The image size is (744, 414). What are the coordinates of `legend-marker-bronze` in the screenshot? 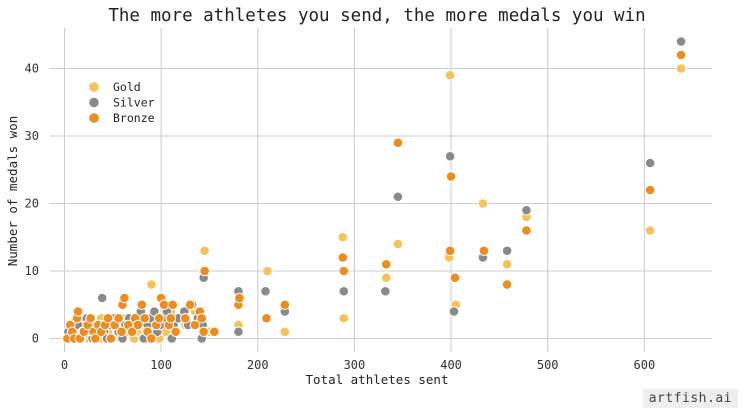 It's located at (94, 118).